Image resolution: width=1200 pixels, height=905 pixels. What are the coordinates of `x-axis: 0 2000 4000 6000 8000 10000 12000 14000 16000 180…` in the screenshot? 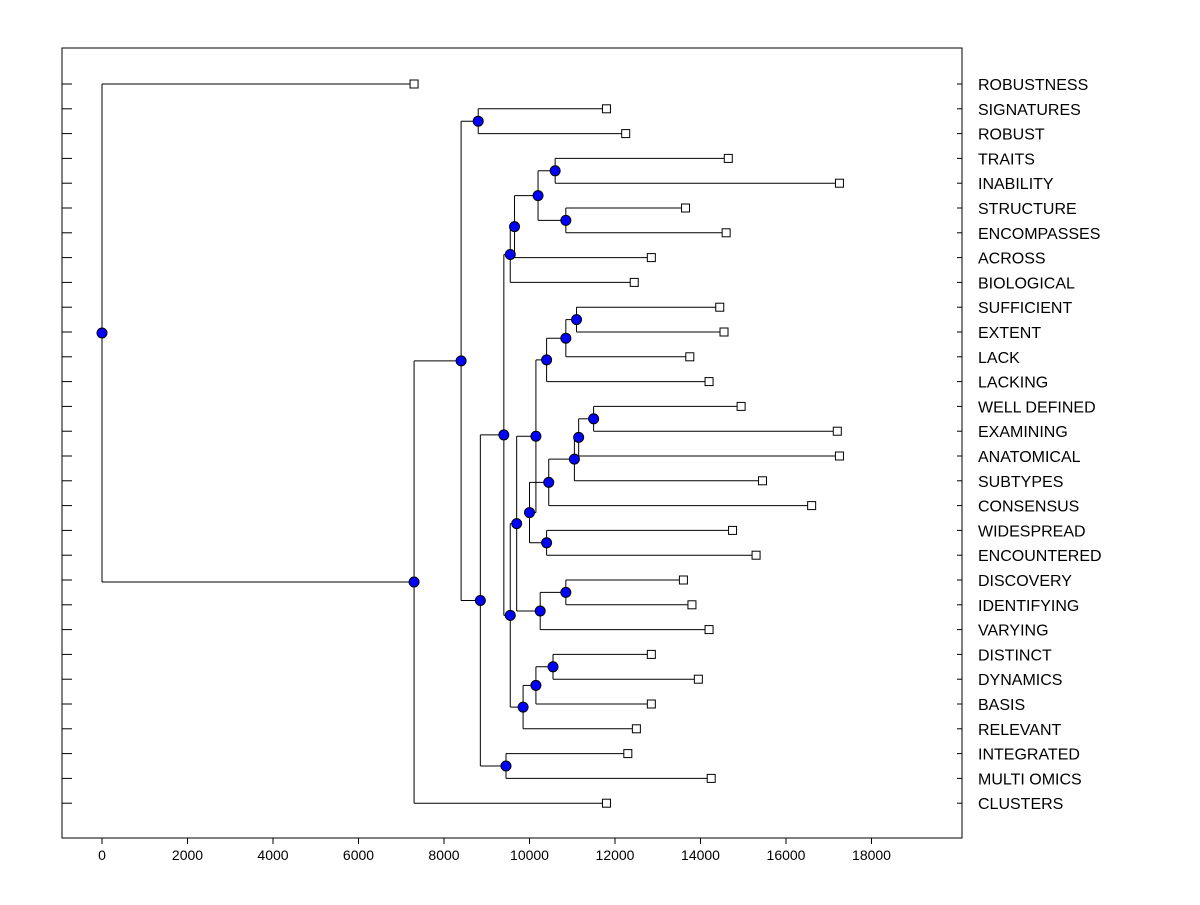 It's located at (494, 850).